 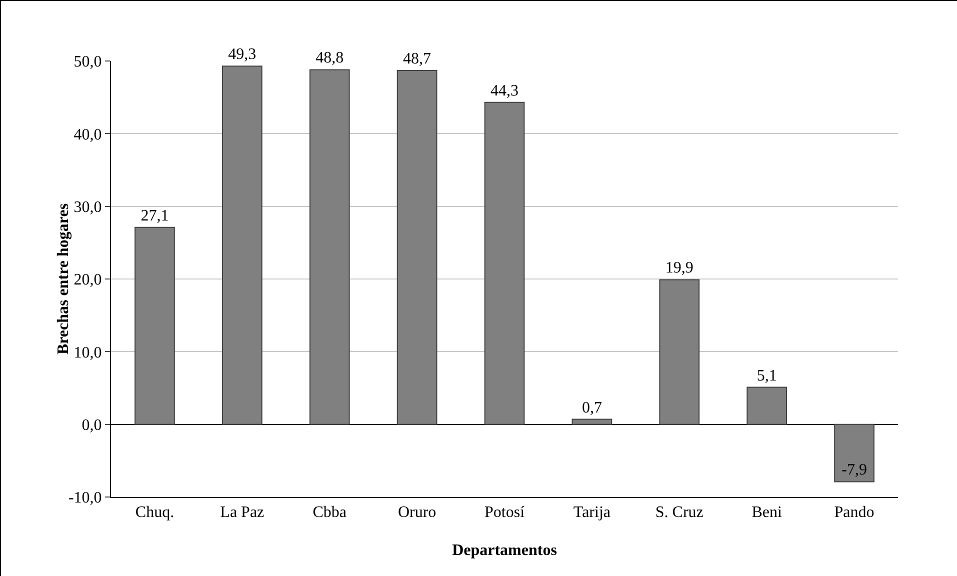 What do you see at coordinates (417, 59) in the screenshot?
I see `data-label: 48,7` at bounding box center [417, 59].